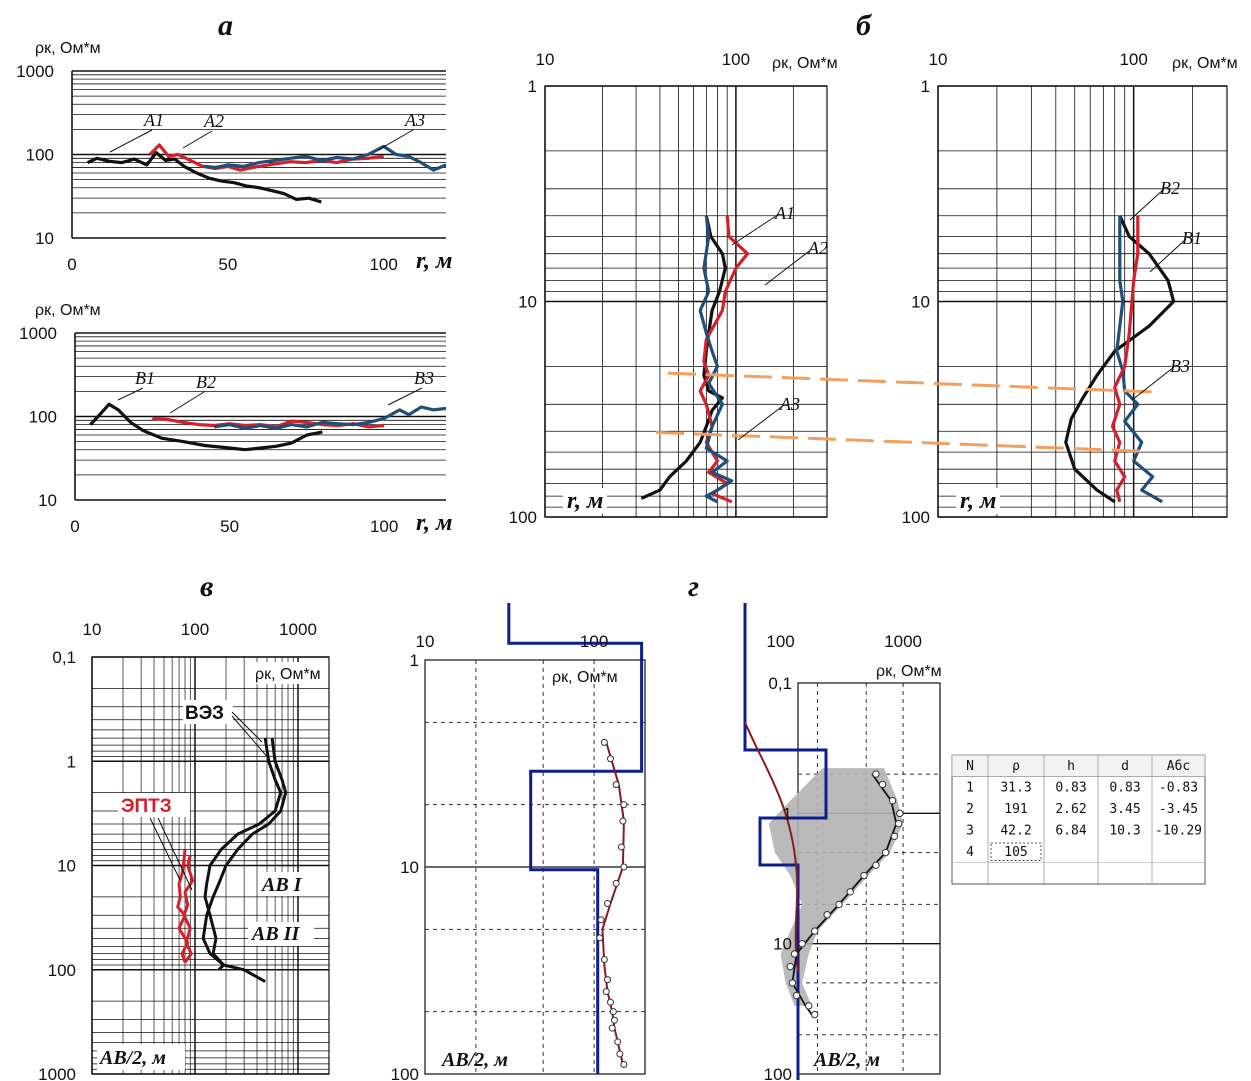 The width and height of the screenshot is (1251, 1081). What do you see at coordinates (1016, 851) in the screenshot?
I see `table-cell-focus` at bounding box center [1016, 851].